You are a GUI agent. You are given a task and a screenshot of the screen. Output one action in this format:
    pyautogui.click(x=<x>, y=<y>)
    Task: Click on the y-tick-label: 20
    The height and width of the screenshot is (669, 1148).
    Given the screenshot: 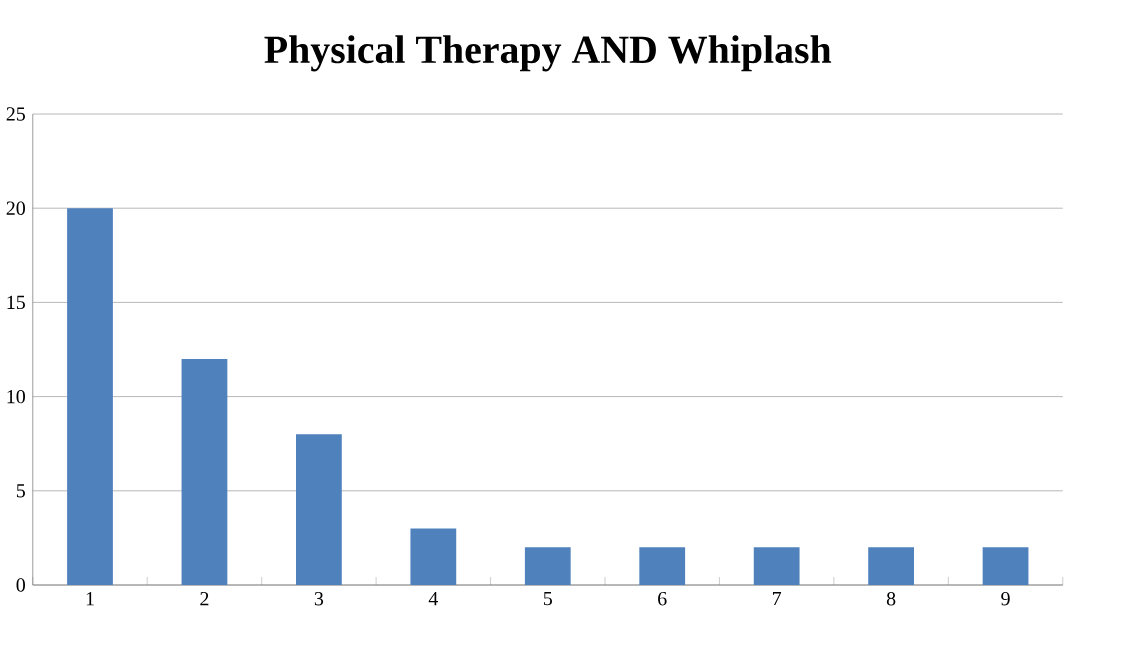 What is the action you would take?
    pyautogui.click(x=15, y=208)
    